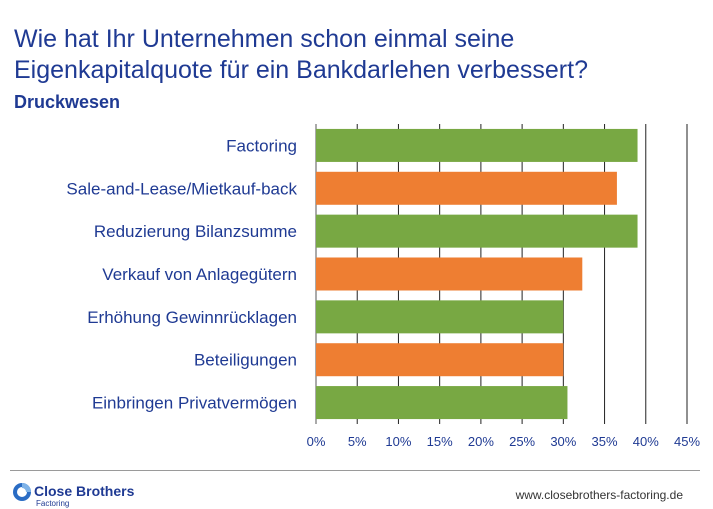 The width and height of the screenshot is (713, 509). What do you see at coordinates (261, 145) in the screenshot?
I see `category-label: Factoring` at bounding box center [261, 145].